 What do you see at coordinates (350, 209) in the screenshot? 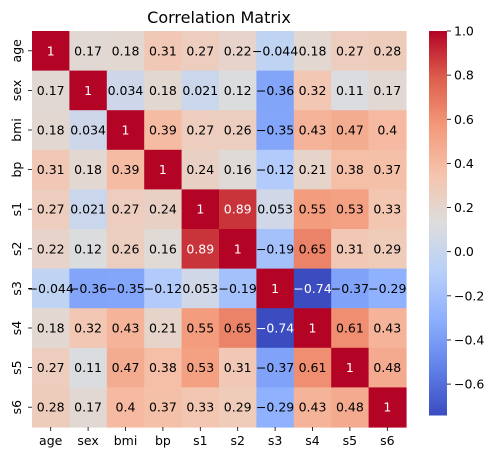
I see `heatmap-cell-value: 0.53` at bounding box center [350, 209].